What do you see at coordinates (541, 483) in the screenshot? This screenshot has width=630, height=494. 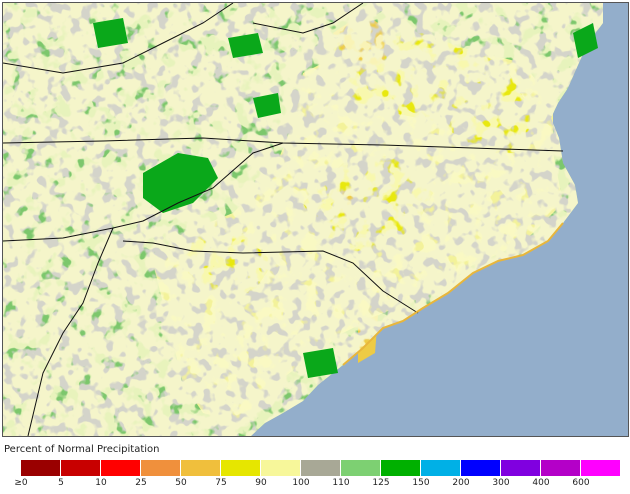 I see `legend-tick-label: 400` at bounding box center [541, 483].